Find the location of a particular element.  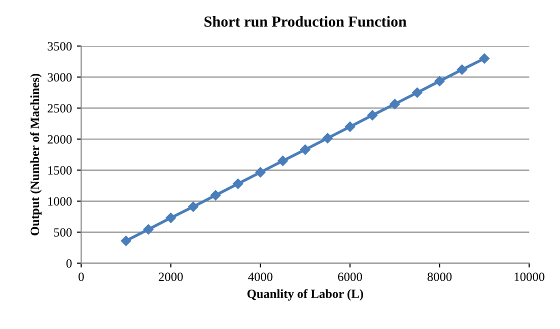

x-tick-label: 4000 is located at coordinates (260, 277).